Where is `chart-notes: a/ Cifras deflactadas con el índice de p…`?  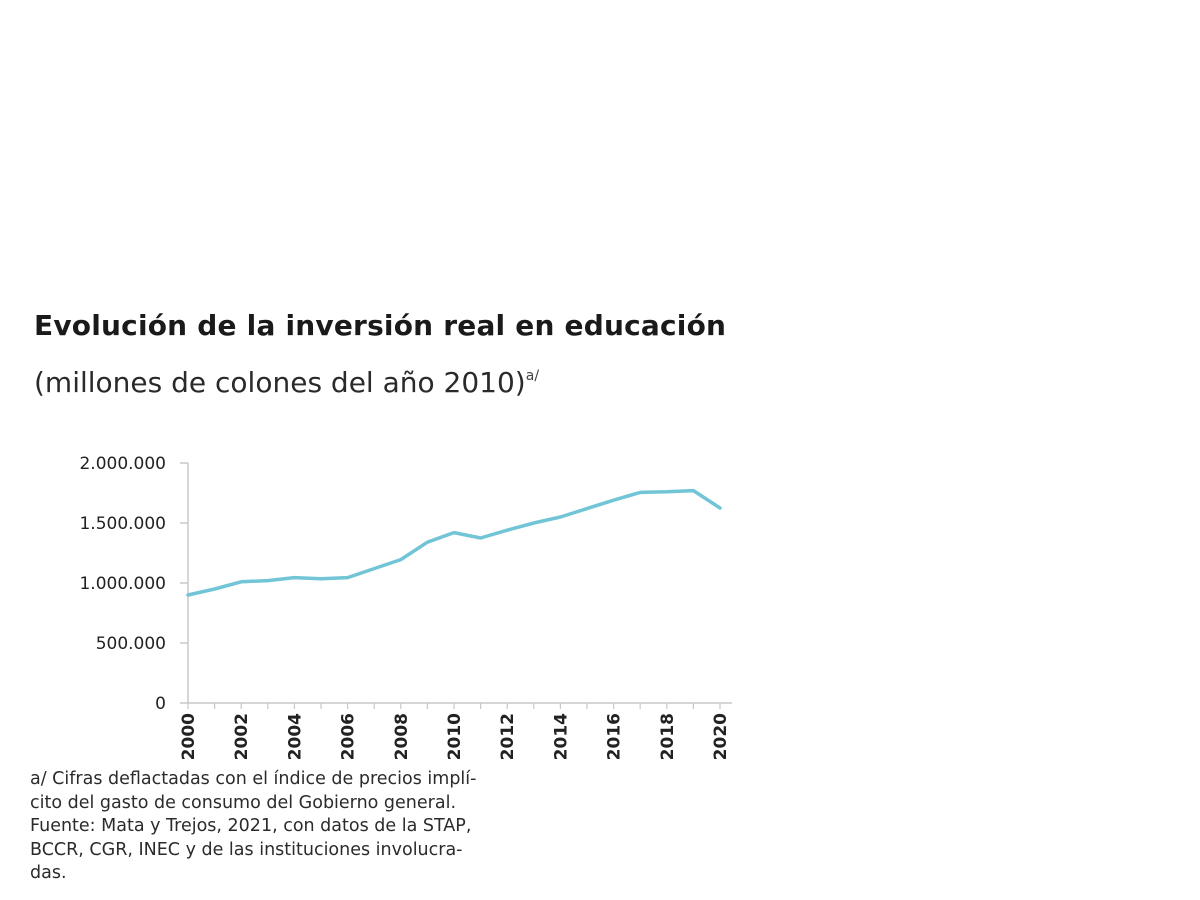 chart-notes: a/ Cifras deflactadas con el índice de p… is located at coordinates (390, 827).